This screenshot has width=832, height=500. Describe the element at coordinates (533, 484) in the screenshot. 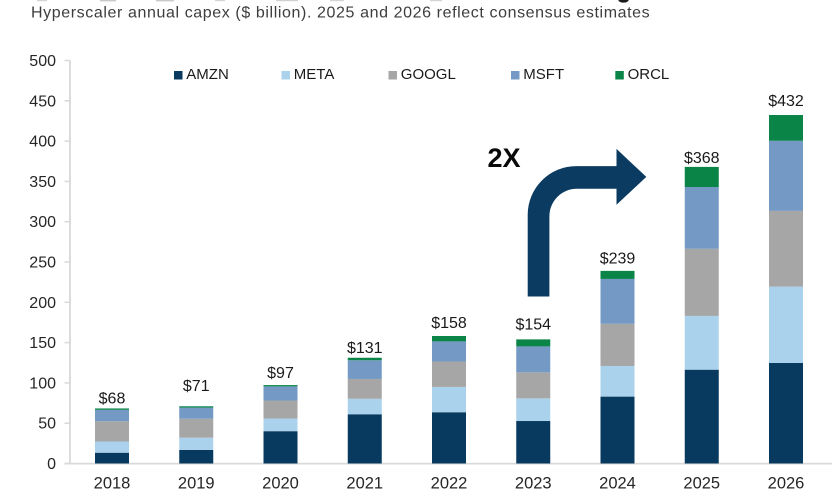

I see `svg-text: 2023` at that location.